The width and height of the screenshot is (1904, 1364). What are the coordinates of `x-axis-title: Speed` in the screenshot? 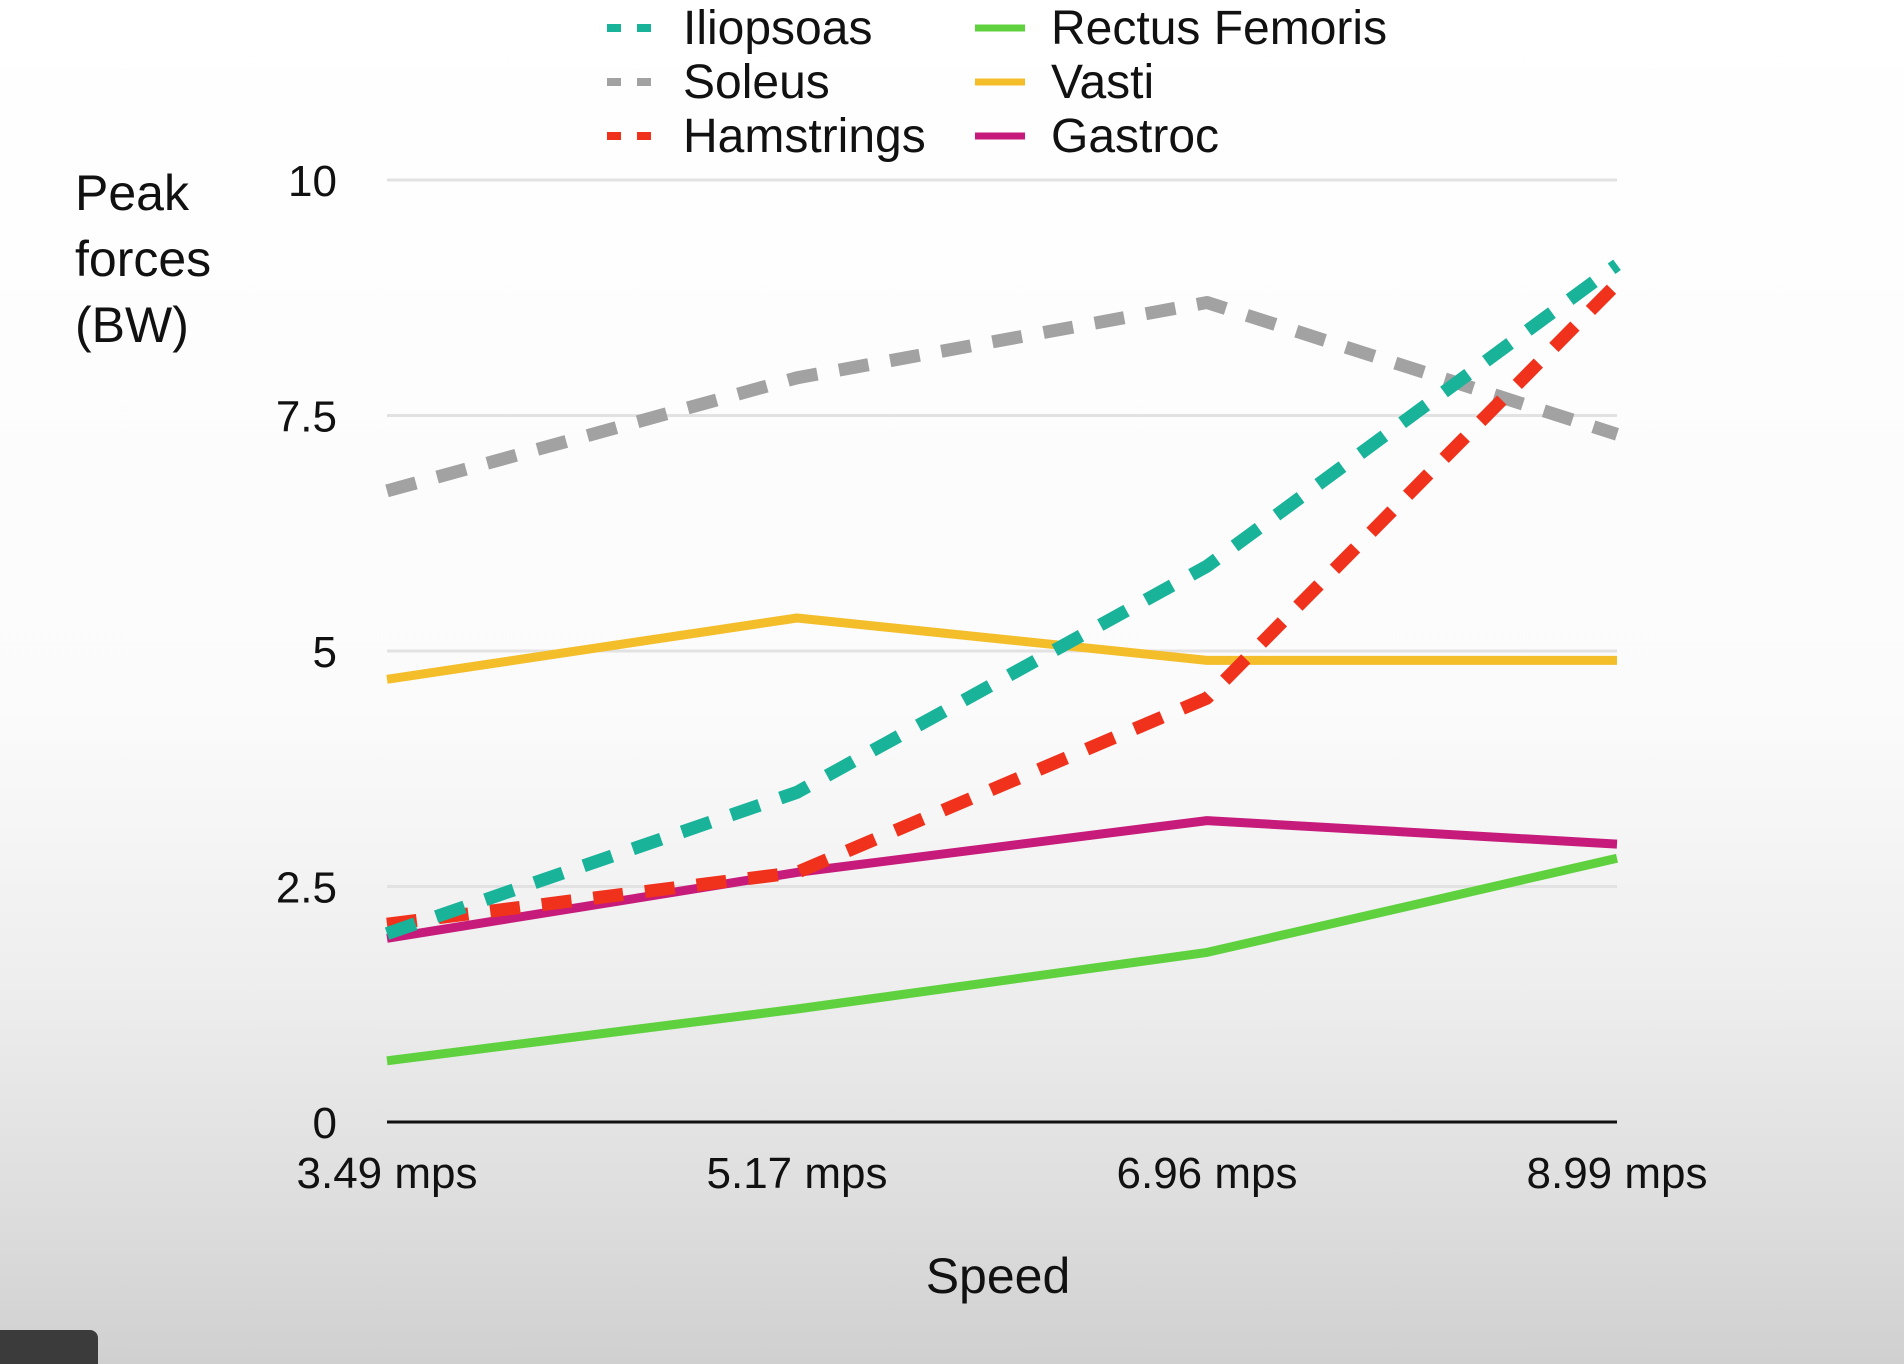 It's located at (998, 1276).